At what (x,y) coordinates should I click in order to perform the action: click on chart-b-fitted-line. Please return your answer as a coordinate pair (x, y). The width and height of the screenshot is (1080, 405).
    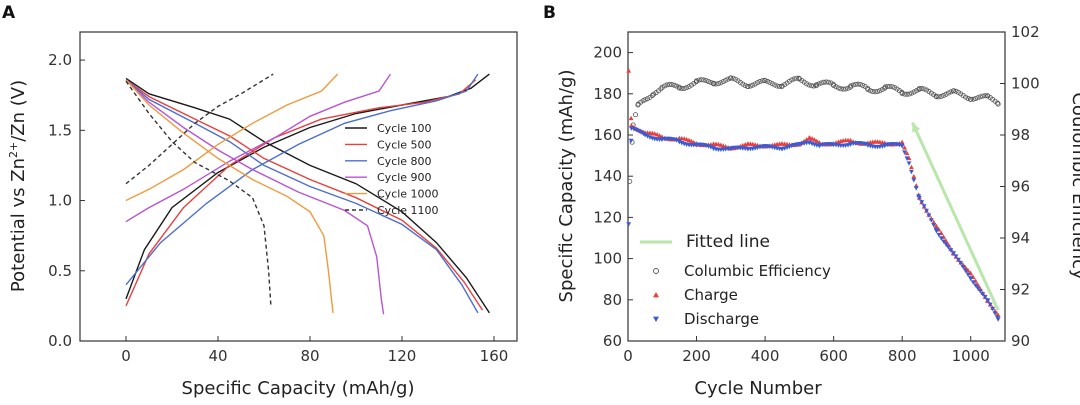
    Looking at the image, I should click on (955, 216).